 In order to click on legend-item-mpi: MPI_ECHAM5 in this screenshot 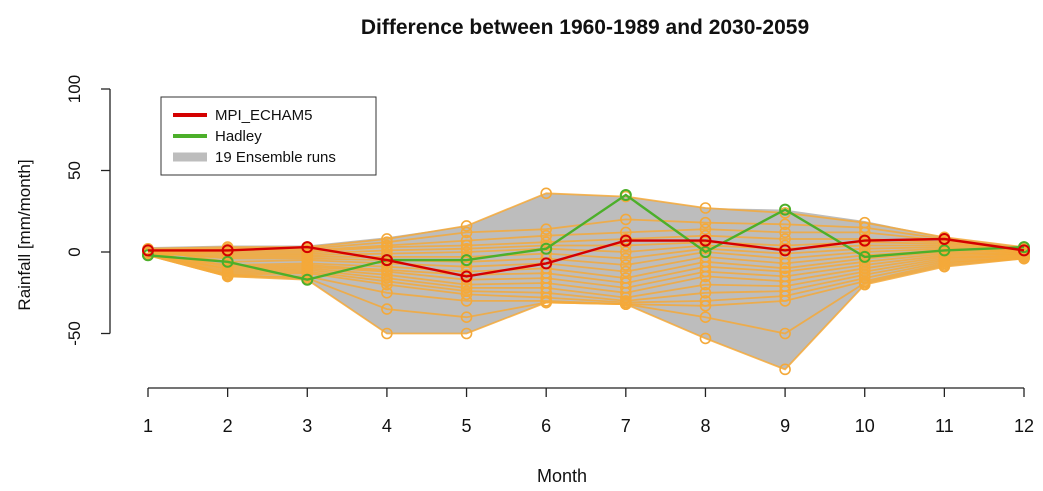, I will do `click(243, 115)`.